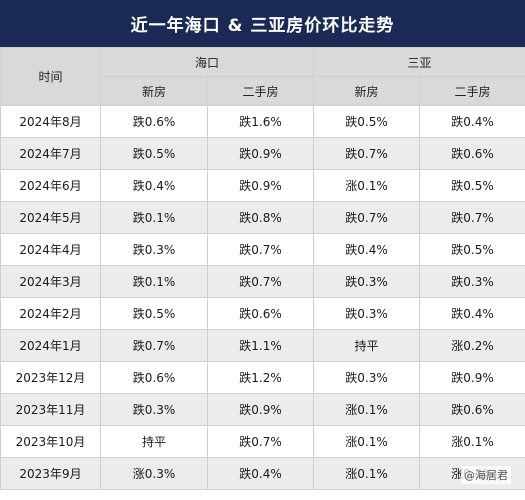 This screenshot has width=525, height=500. What do you see at coordinates (367, 249) in the screenshot?
I see `cell-sanya-new: 跌0.4%` at bounding box center [367, 249].